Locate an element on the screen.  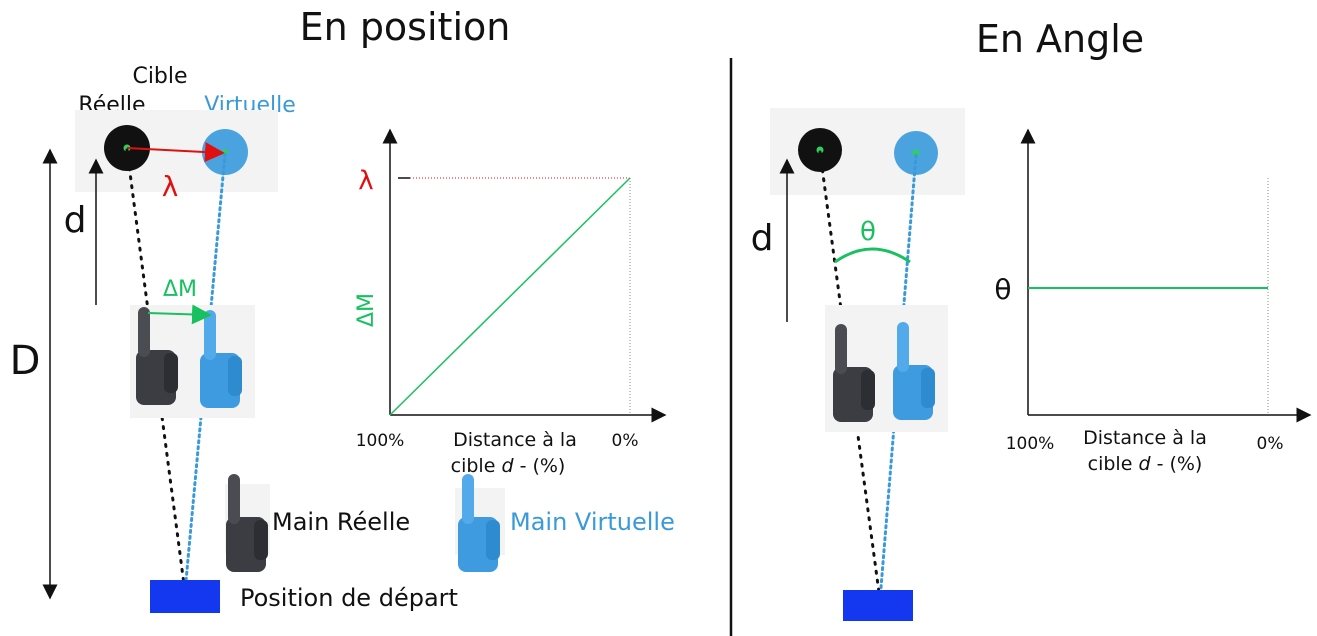
y-axis-label: ΔM is located at coordinates (366, 310).